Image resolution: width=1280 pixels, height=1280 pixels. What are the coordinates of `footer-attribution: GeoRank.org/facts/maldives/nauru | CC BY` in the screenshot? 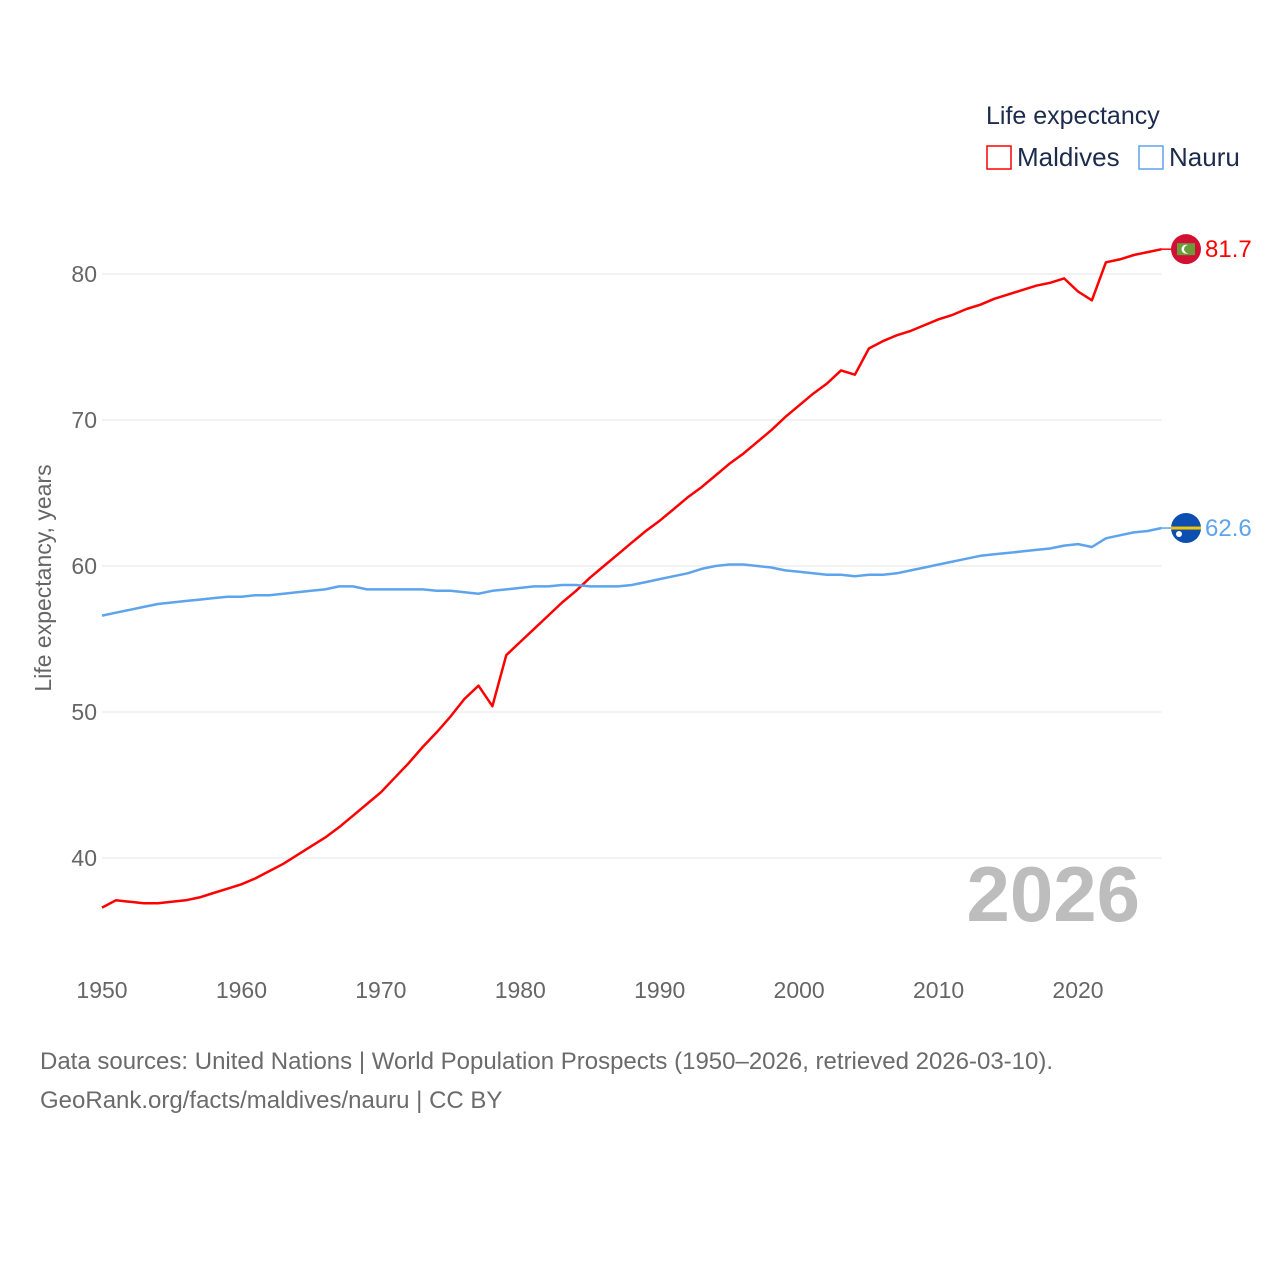 It's located at (271, 1100).